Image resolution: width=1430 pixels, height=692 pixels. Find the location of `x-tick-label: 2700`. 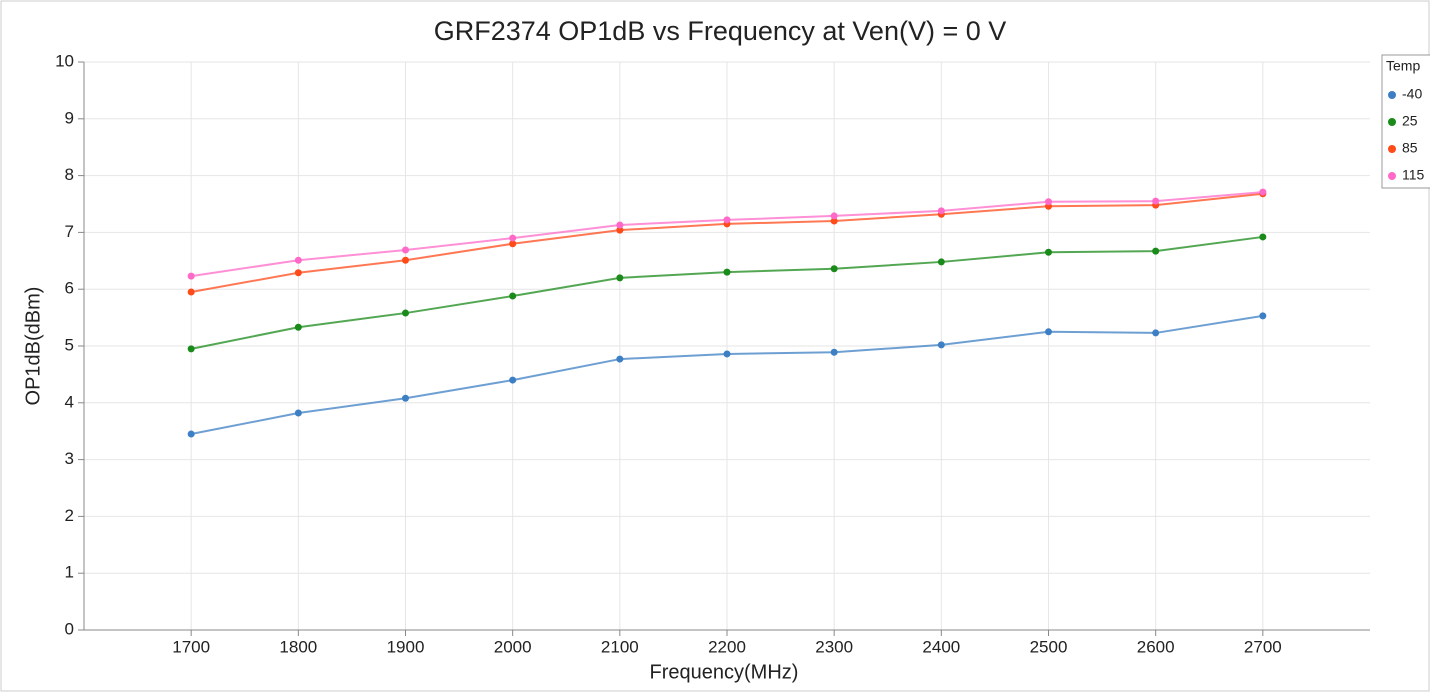

x-tick-label: 2700 is located at coordinates (1263, 646).